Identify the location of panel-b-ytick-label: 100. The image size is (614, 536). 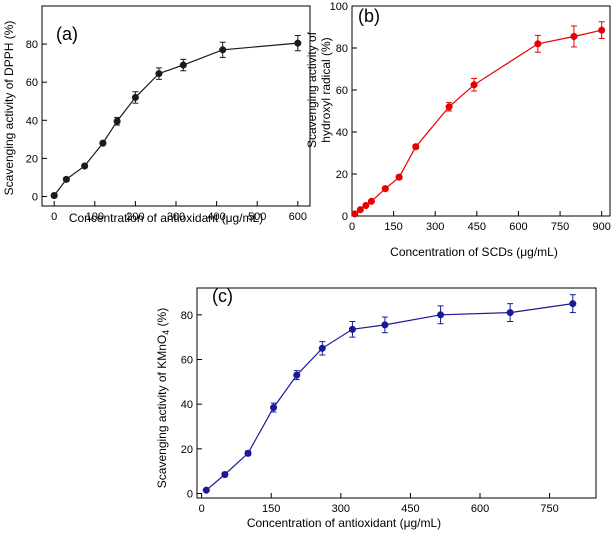
(339, 7).